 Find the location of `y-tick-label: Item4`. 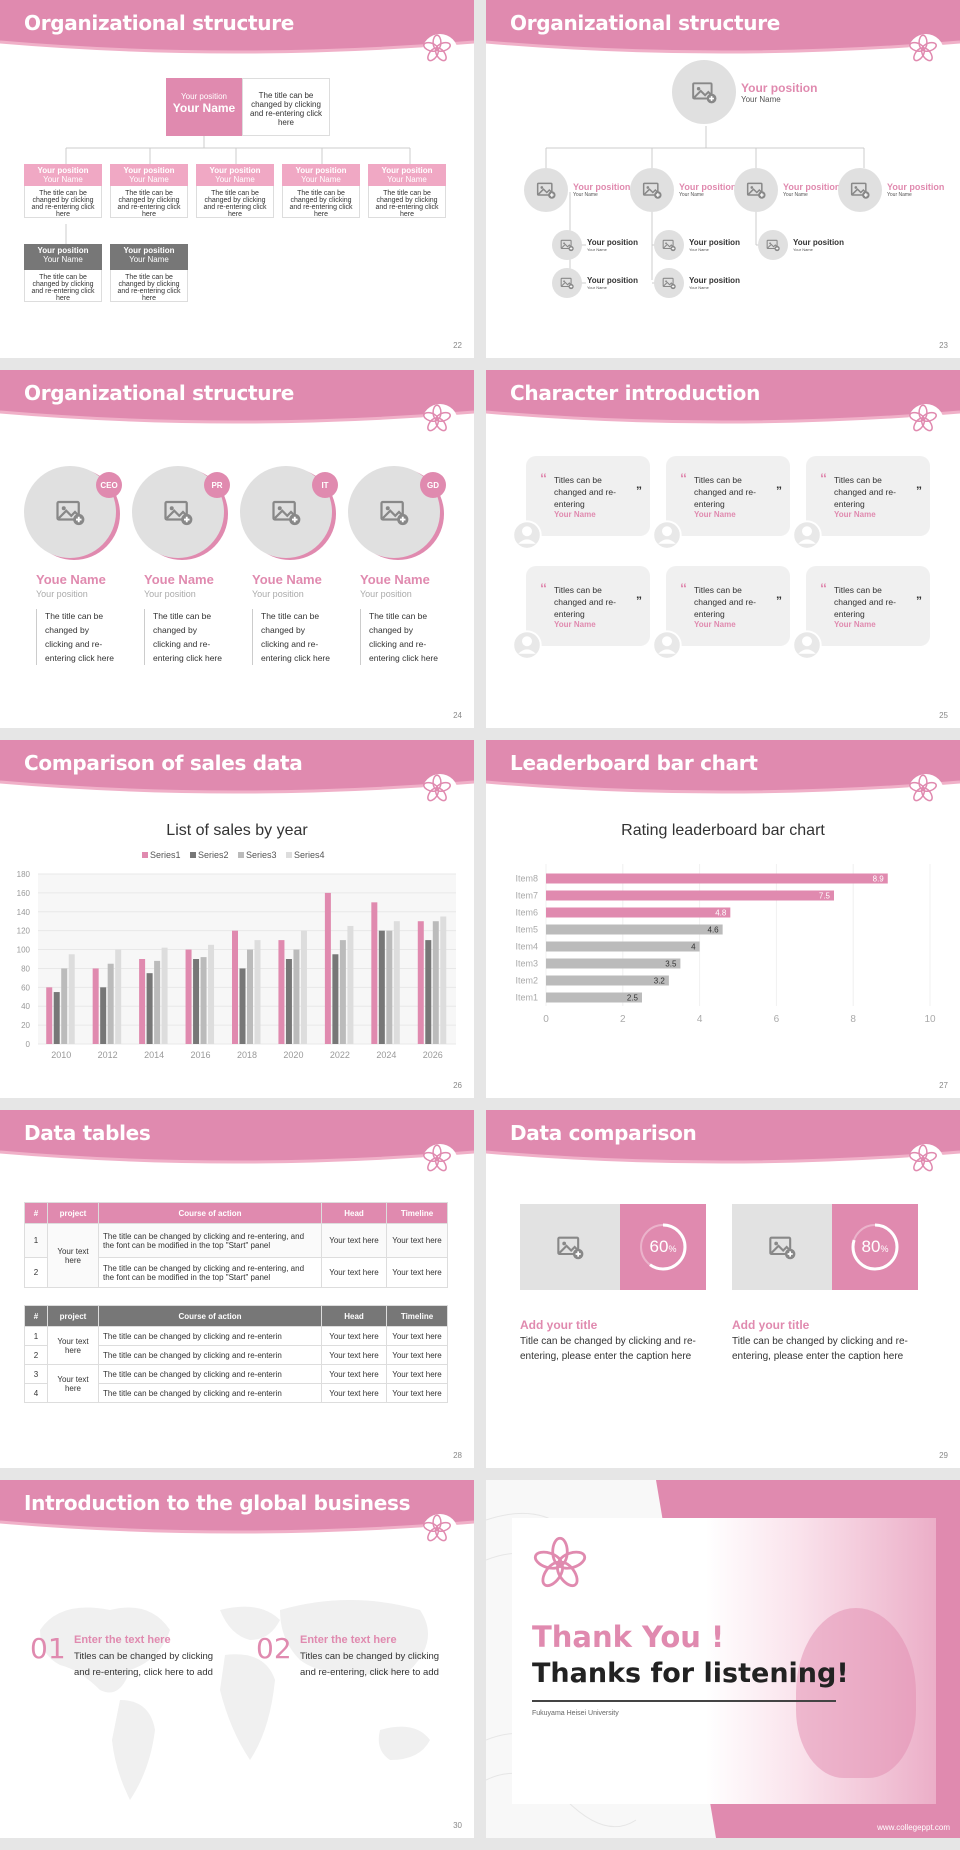

y-tick-label: Item4 is located at coordinates (526, 947).